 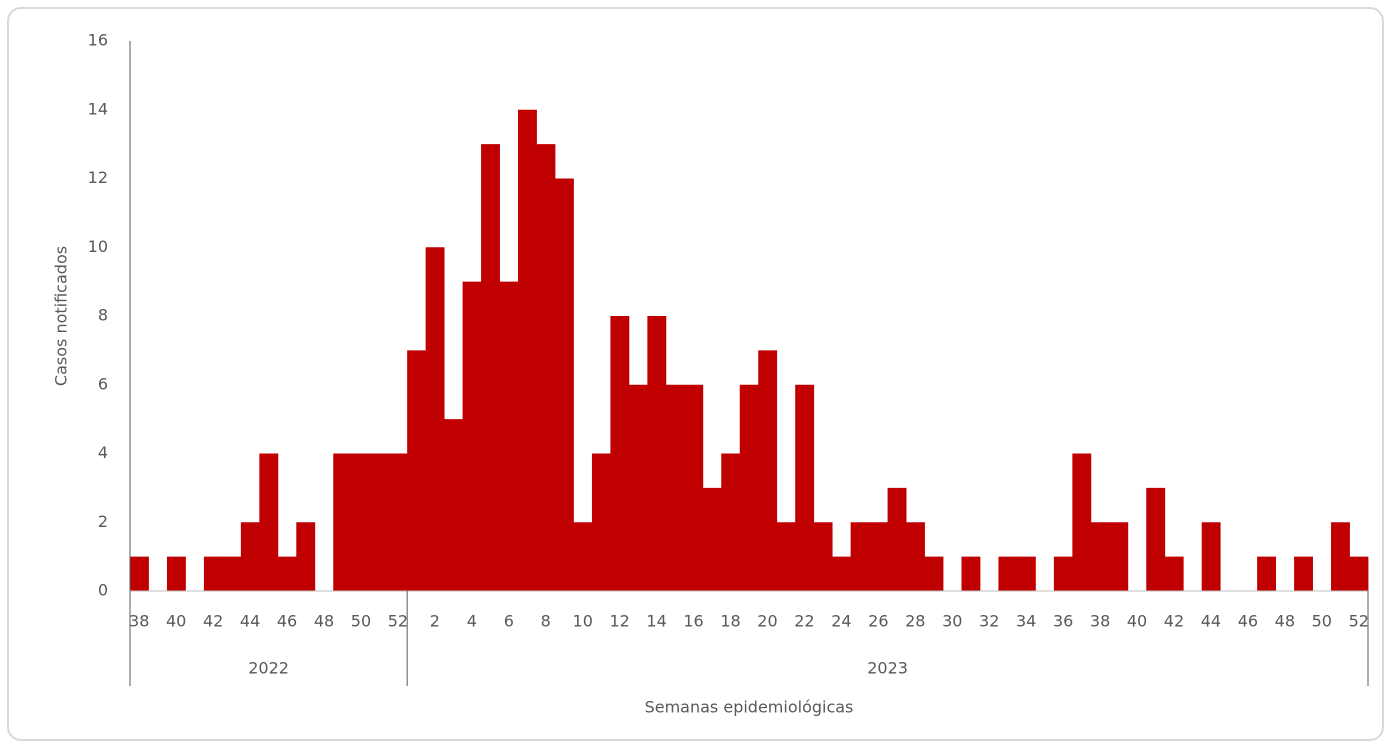 I want to click on y-tick-label: 4, so click(x=103, y=452).